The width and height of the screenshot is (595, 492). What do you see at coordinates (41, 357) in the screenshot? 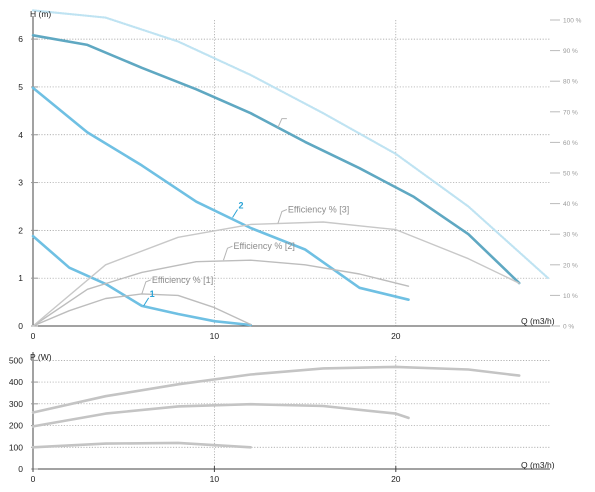
I see `power-axis-label: P (W)` at bounding box center [41, 357].